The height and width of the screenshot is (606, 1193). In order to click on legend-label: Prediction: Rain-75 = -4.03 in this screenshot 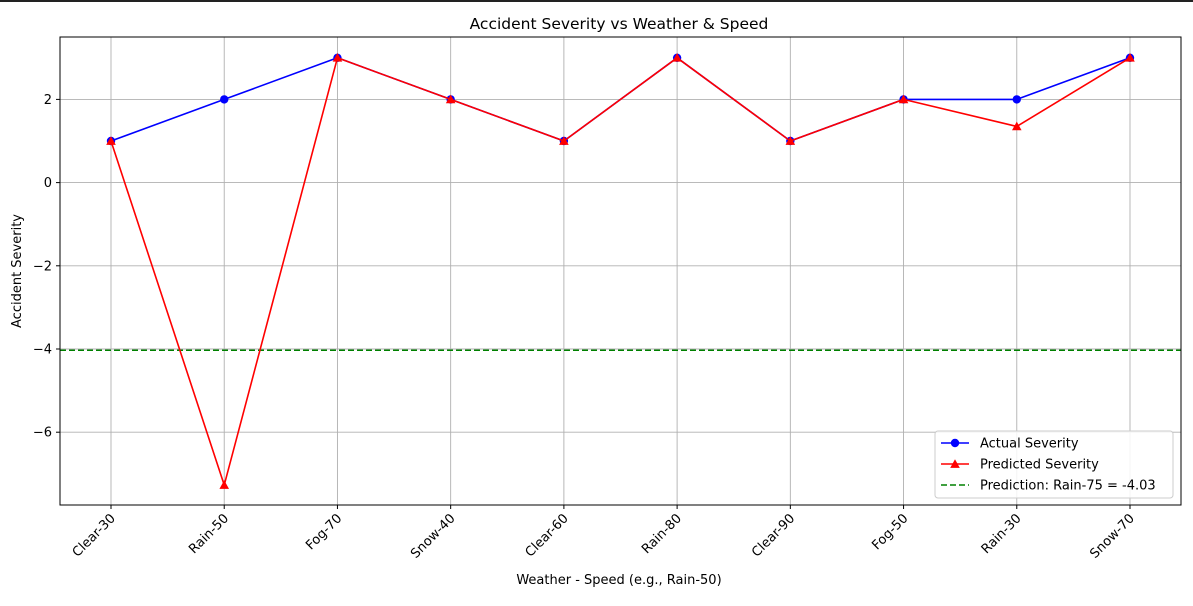, I will do `click(1068, 486)`.